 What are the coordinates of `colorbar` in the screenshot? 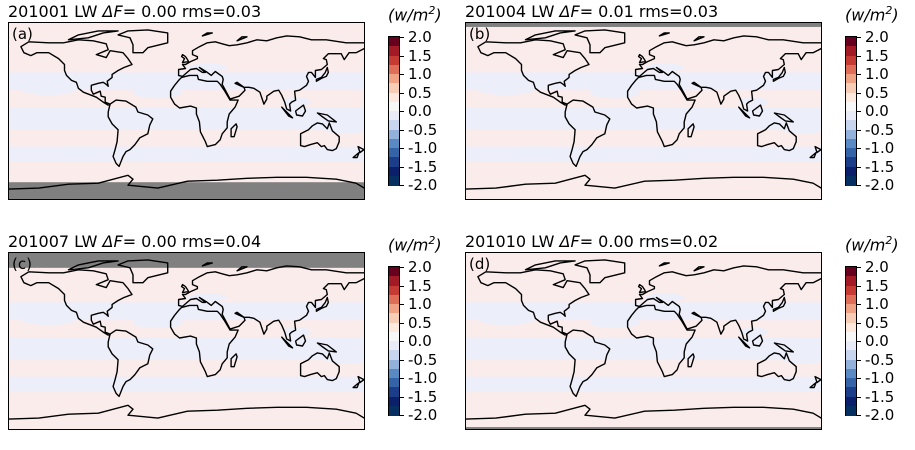 It's located at (394, 341).